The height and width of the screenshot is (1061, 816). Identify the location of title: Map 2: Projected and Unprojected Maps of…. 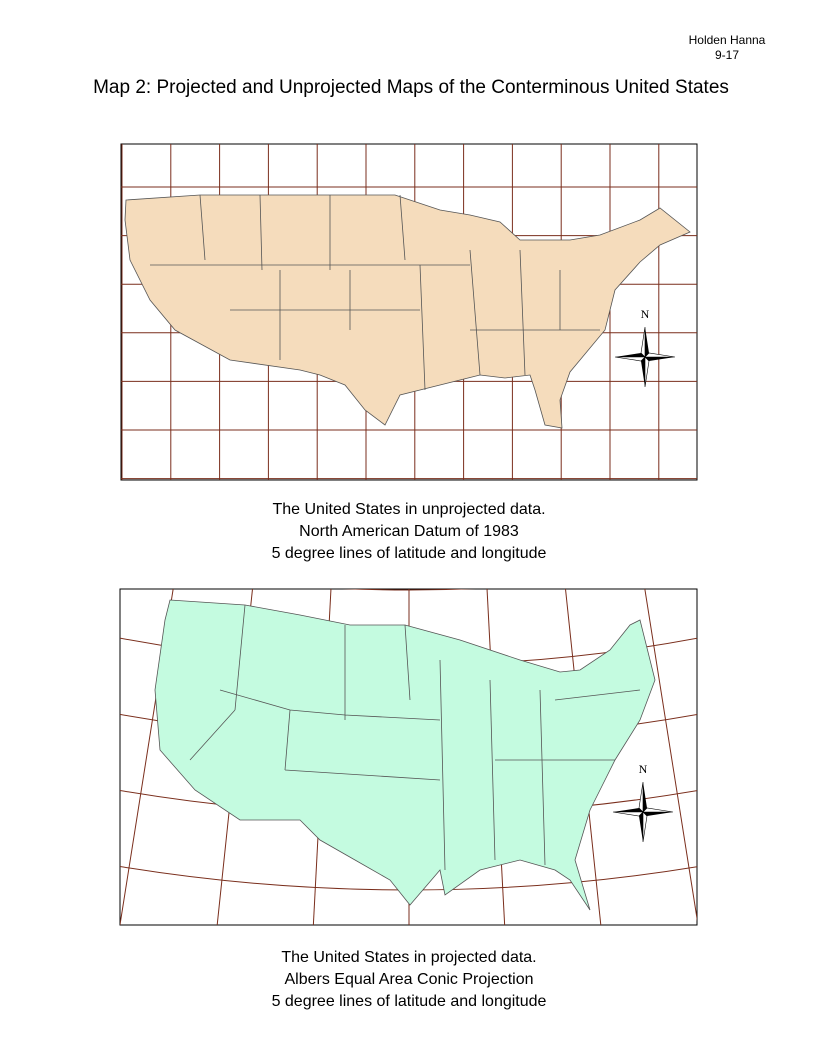
(411, 87).